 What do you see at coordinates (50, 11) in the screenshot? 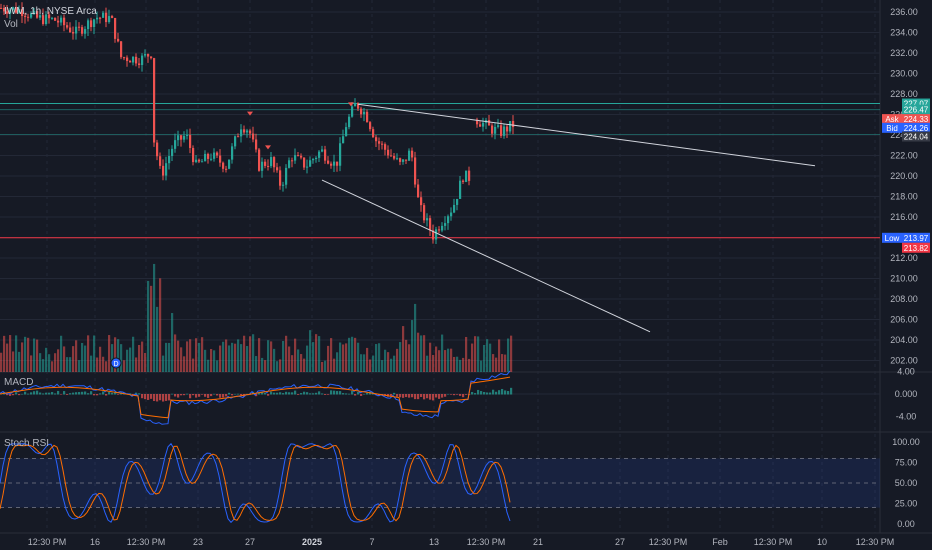
I see `symbol-legend: IWM, 1h, NYSE Arca` at bounding box center [50, 11].